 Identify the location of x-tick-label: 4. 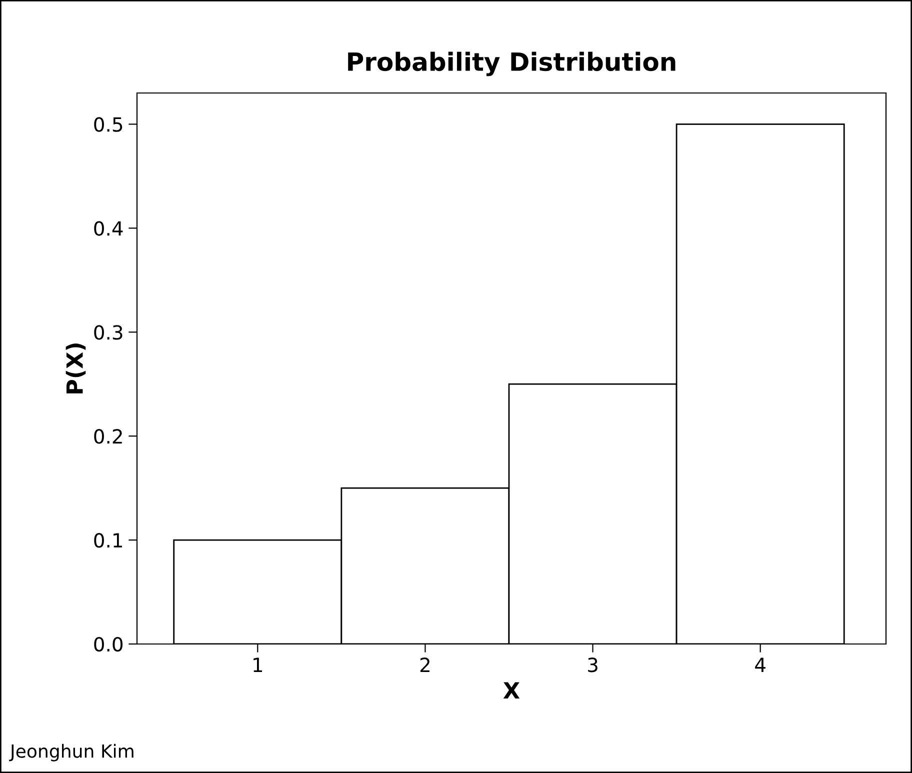
(760, 665).